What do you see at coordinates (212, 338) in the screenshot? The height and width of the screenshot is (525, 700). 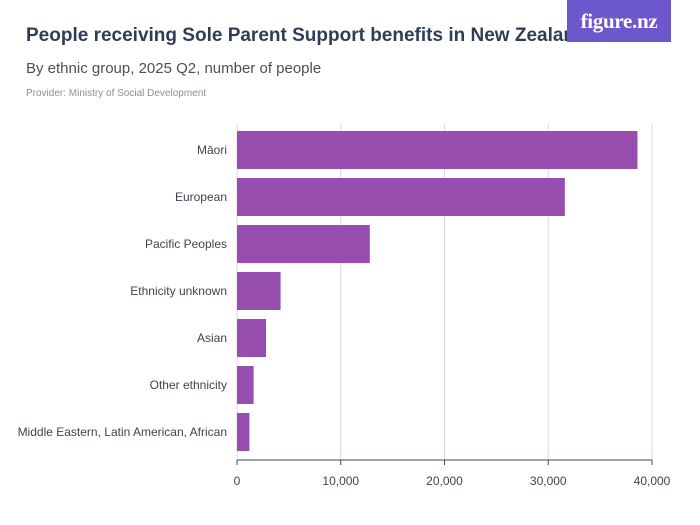 I see `category-label: Asian` at bounding box center [212, 338].